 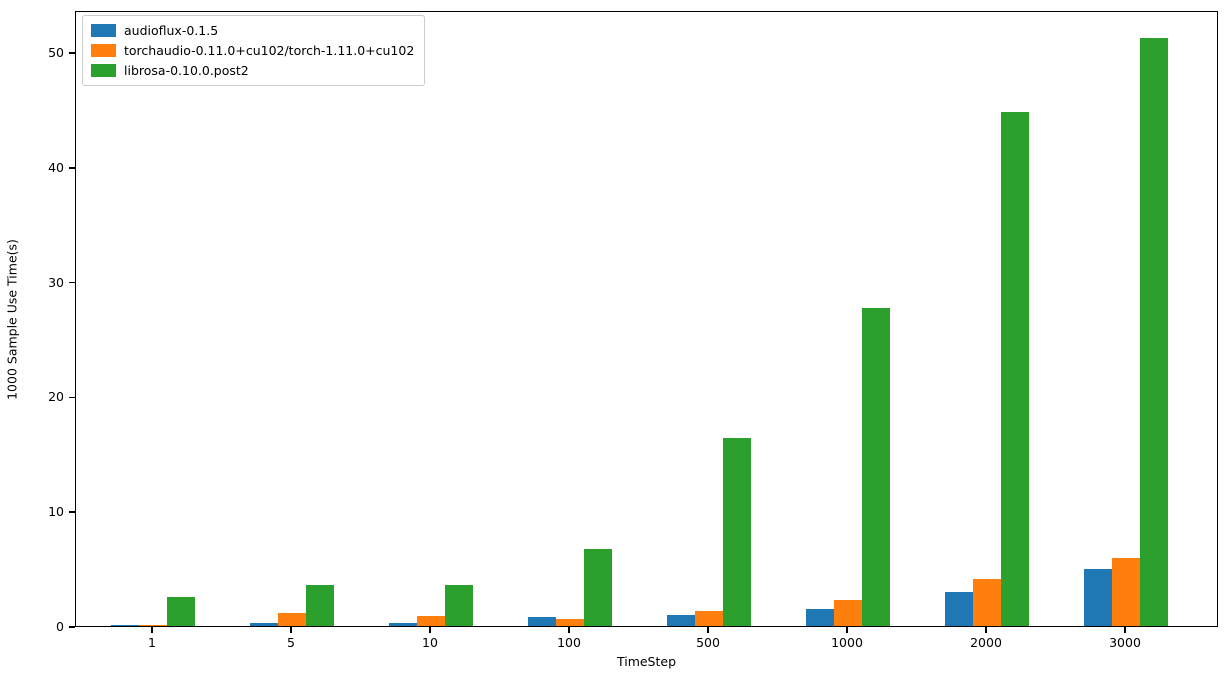 What do you see at coordinates (708, 642) in the screenshot?
I see `x-tick-label-500: 500` at bounding box center [708, 642].